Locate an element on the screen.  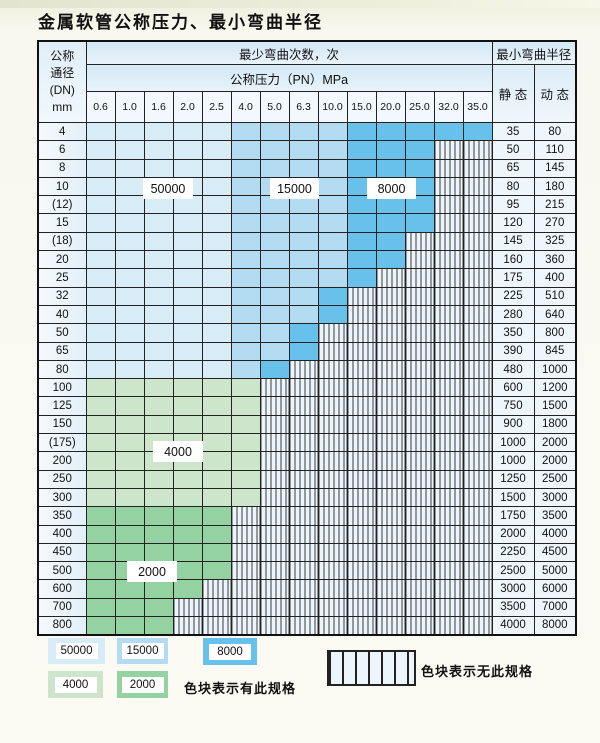
dn-header-line: mm is located at coordinates (62, 107).